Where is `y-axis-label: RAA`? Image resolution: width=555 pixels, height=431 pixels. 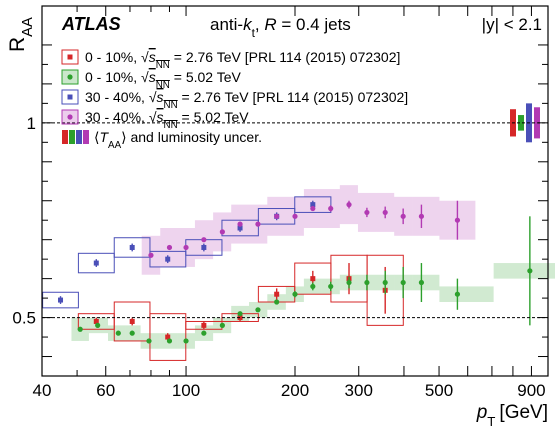
y-axis-label: RAA is located at coordinates (21, 34).